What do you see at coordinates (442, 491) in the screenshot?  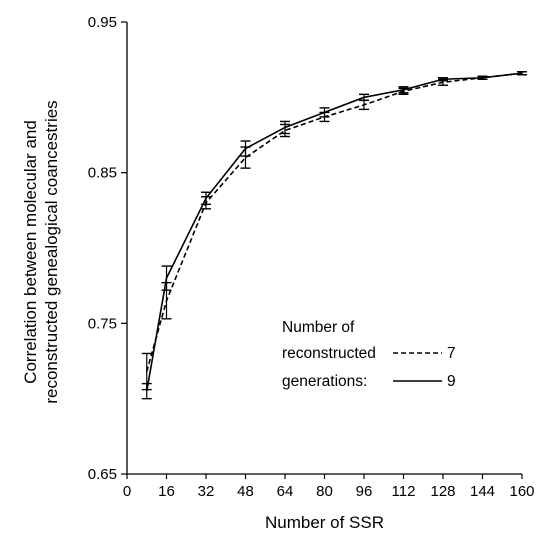 I see `x-tick-label-128: 128` at bounding box center [442, 491].